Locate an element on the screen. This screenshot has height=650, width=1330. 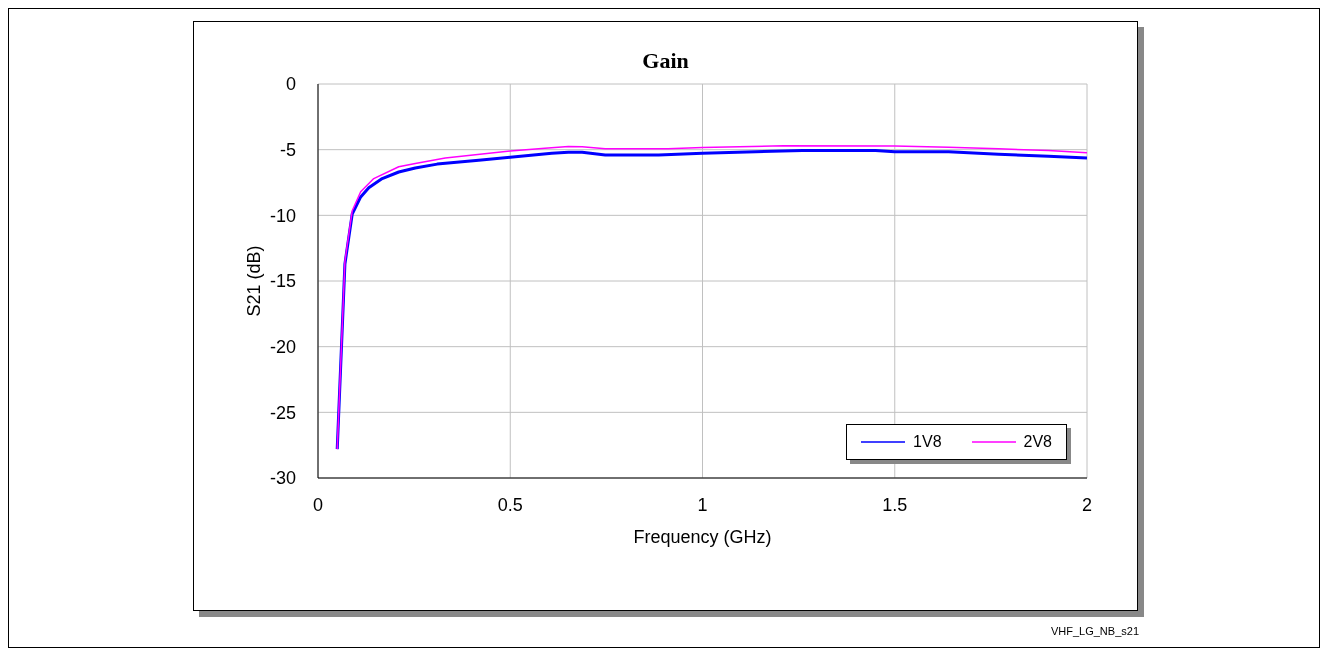
y-tick-label: -5 is located at coordinates (287, 150).